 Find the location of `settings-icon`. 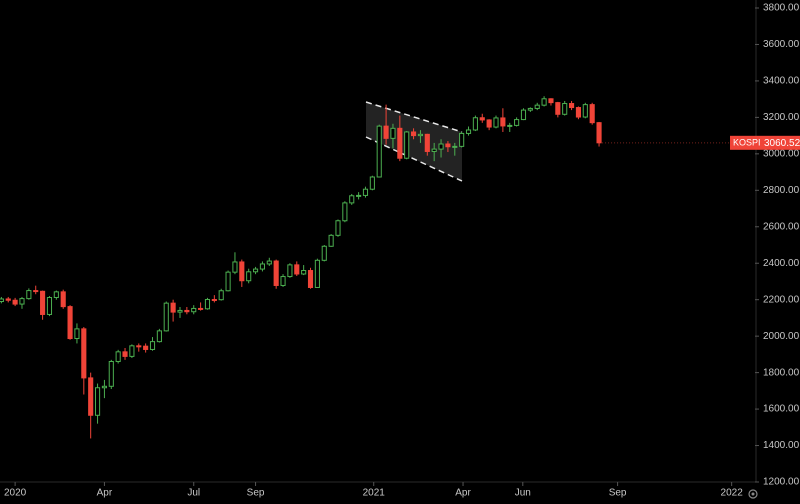

settings-icon is located at coordinates (753, 494).